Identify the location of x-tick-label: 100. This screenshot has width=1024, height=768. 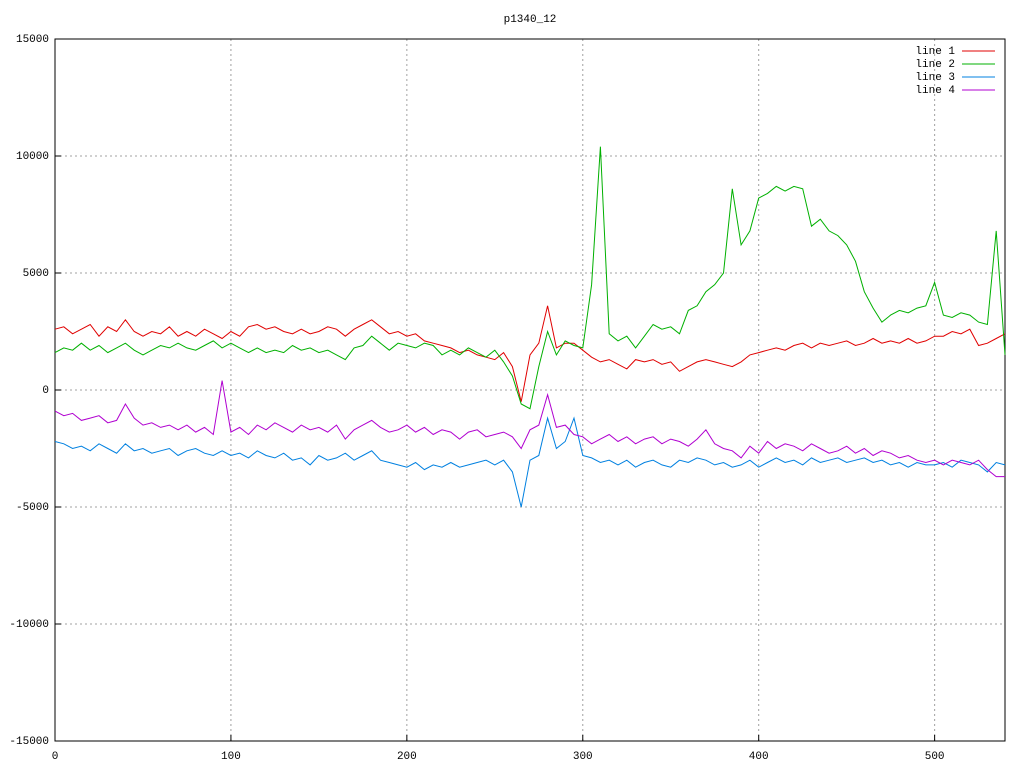
(231, 757).